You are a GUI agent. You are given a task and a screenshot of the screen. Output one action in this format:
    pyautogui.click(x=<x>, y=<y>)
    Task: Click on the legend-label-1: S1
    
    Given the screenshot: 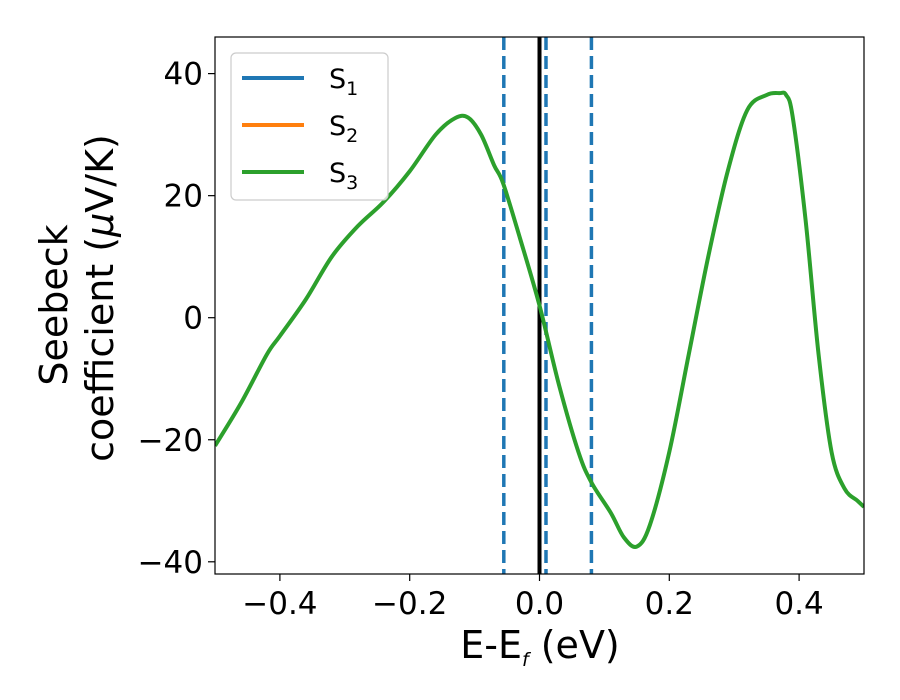 What is the action you would take?
    pyautogui.click(x=343, y=82)
    